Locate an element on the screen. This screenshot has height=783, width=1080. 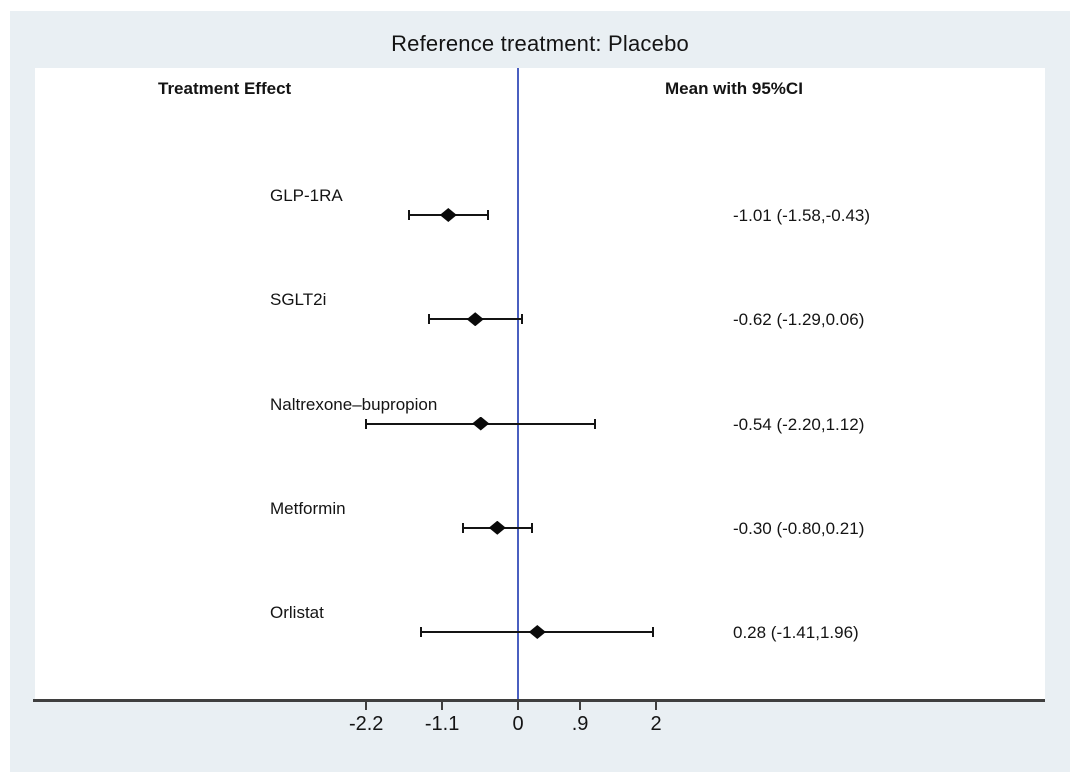
column-header-treatment-effect: Treatment Effect is located at coordinates (225, 88).